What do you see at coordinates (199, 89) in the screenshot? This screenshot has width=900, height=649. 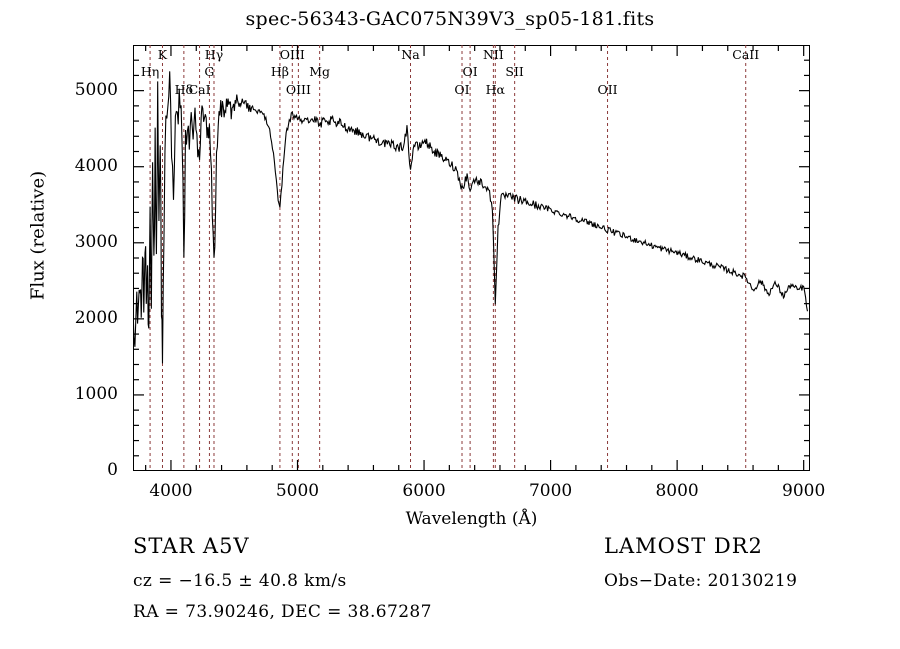 I see `spectral-line-label: CaI` at bounding box center [199, 89].